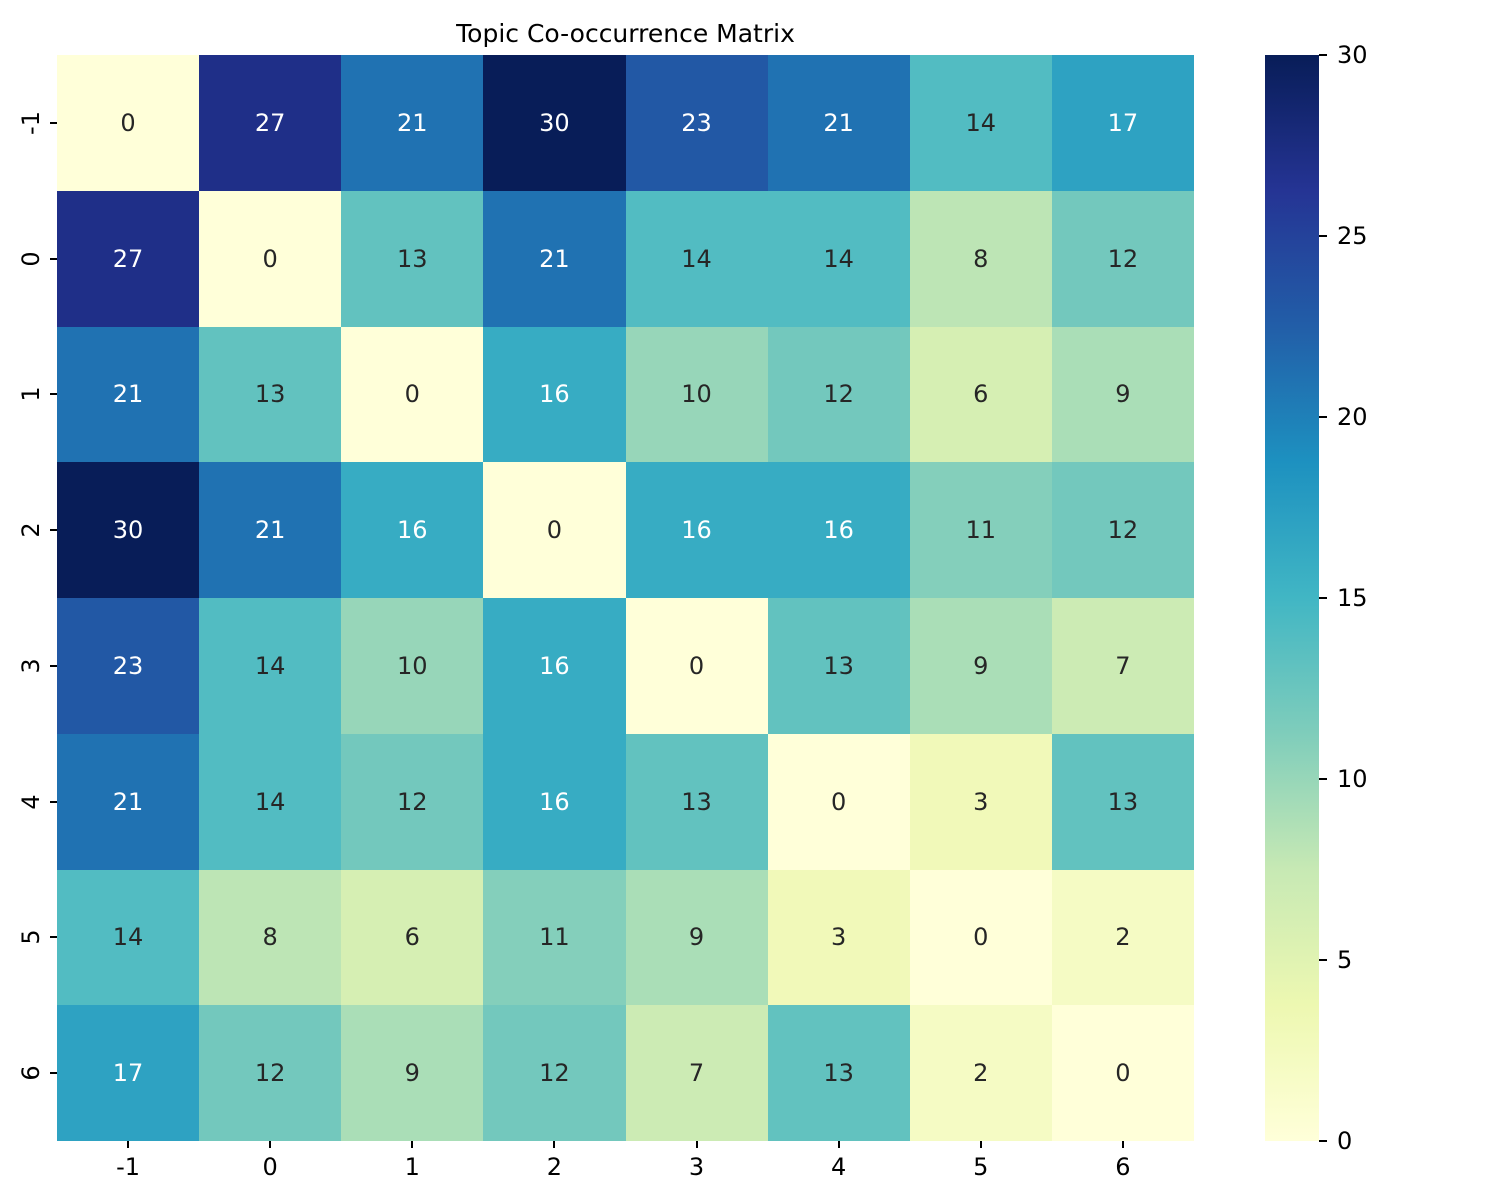  What do you see at coordinates (31, 394) in the screenshot?
I see `y-tick-label: 1` at bounding box center [31, 394].